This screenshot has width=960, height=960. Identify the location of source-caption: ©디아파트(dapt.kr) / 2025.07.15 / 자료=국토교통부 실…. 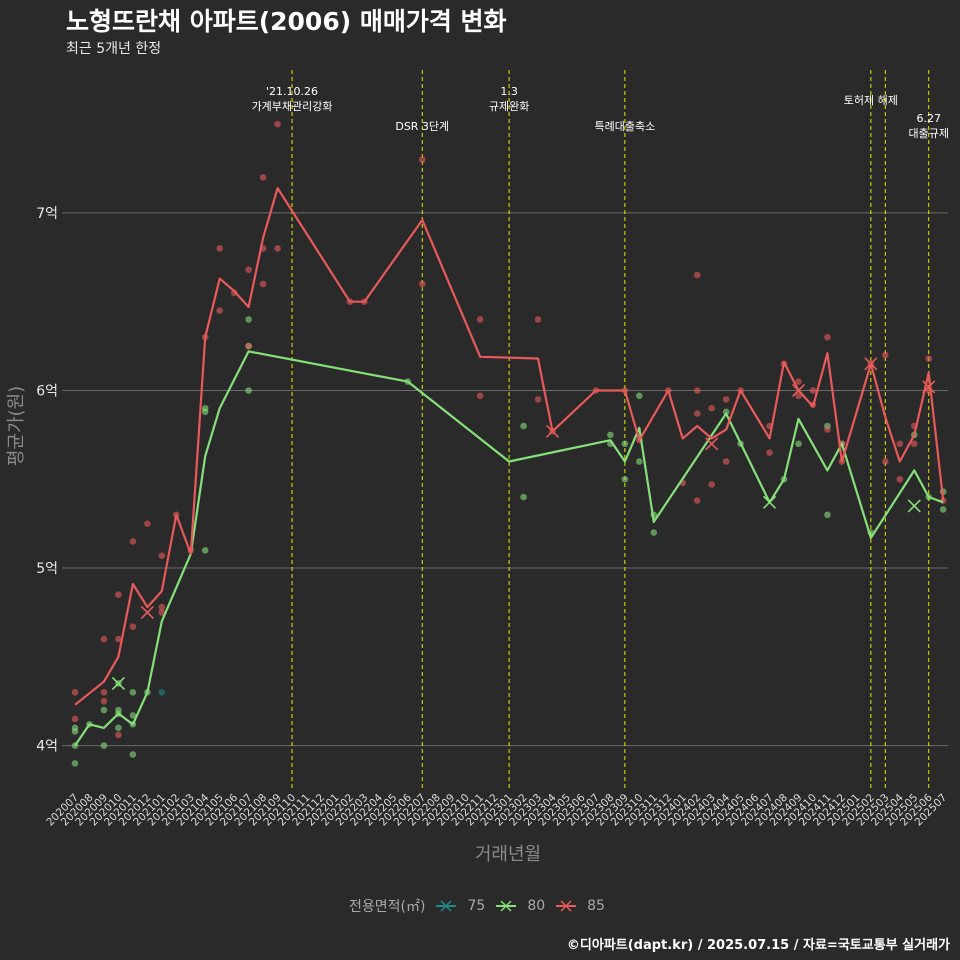
(758, 945).